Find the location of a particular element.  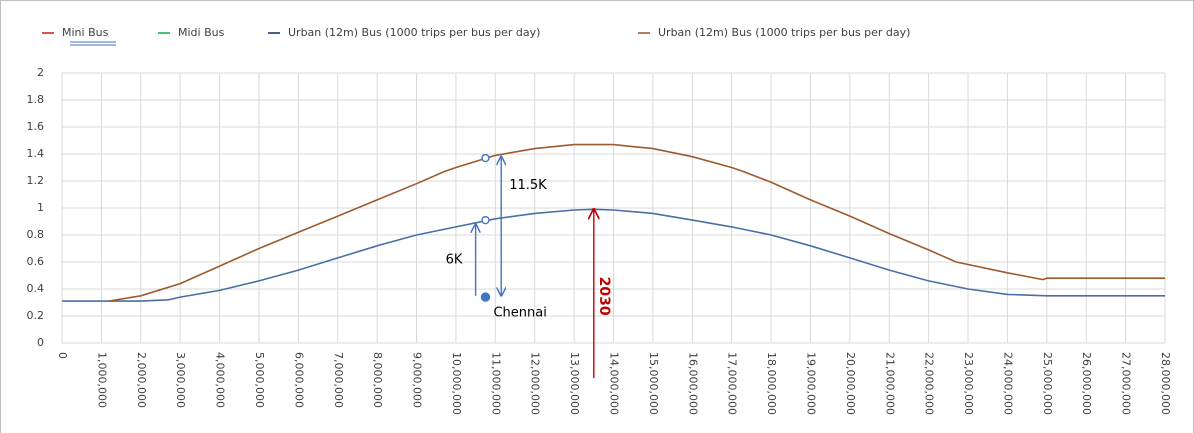

x-tick-label: 11,000,000 is located at coordinates (495, 383).